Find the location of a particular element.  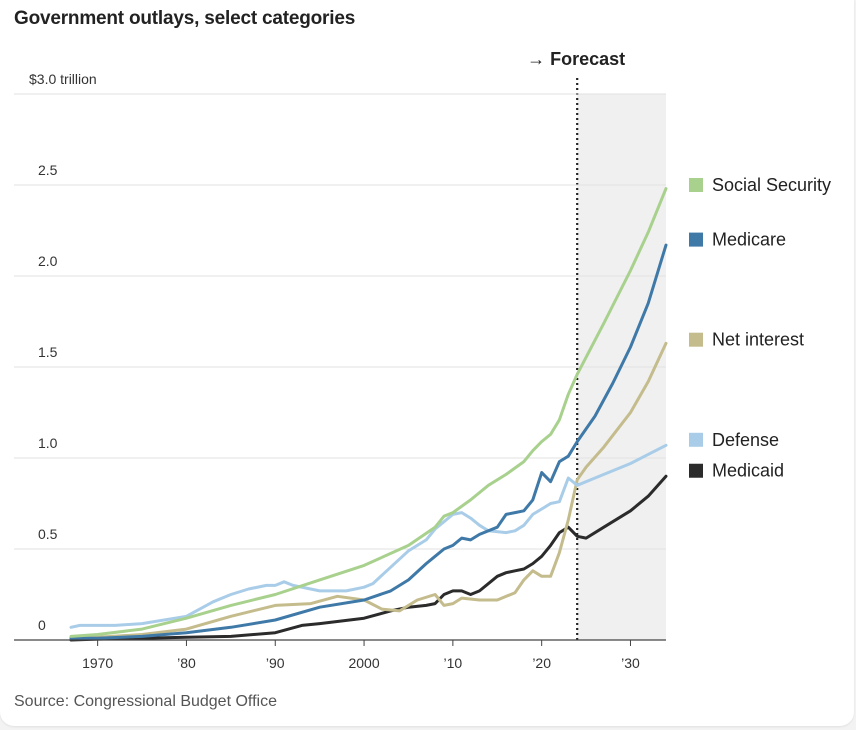

y-tick-label: $3.0 trillion is located at coordinates (63, 79).